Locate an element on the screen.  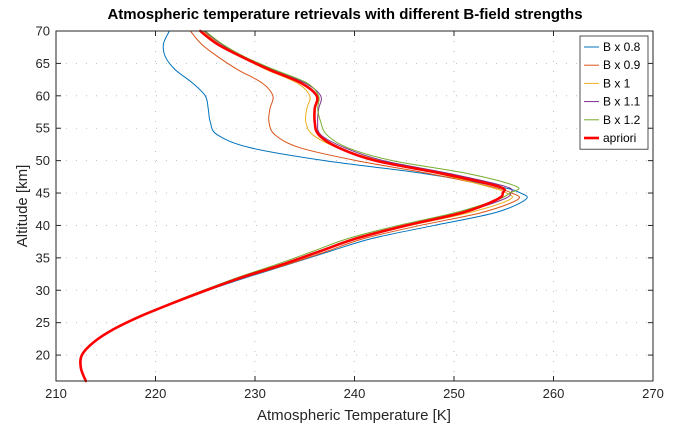
legend-box is located at coordinates (614, 92).